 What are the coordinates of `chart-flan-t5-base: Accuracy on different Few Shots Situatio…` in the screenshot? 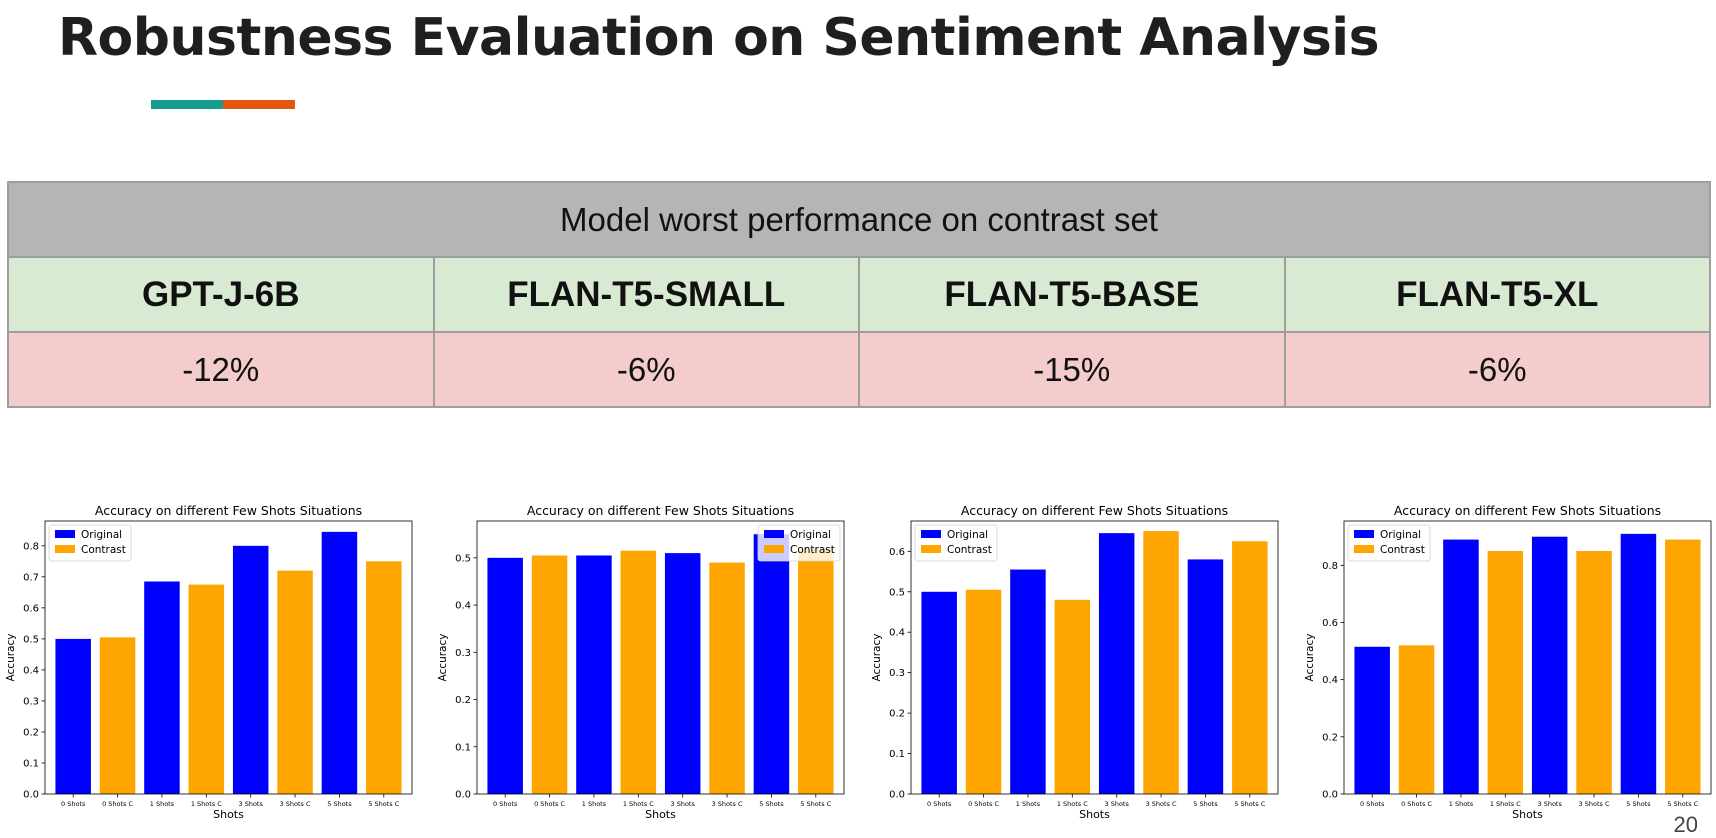 It's located at (1074, 662).